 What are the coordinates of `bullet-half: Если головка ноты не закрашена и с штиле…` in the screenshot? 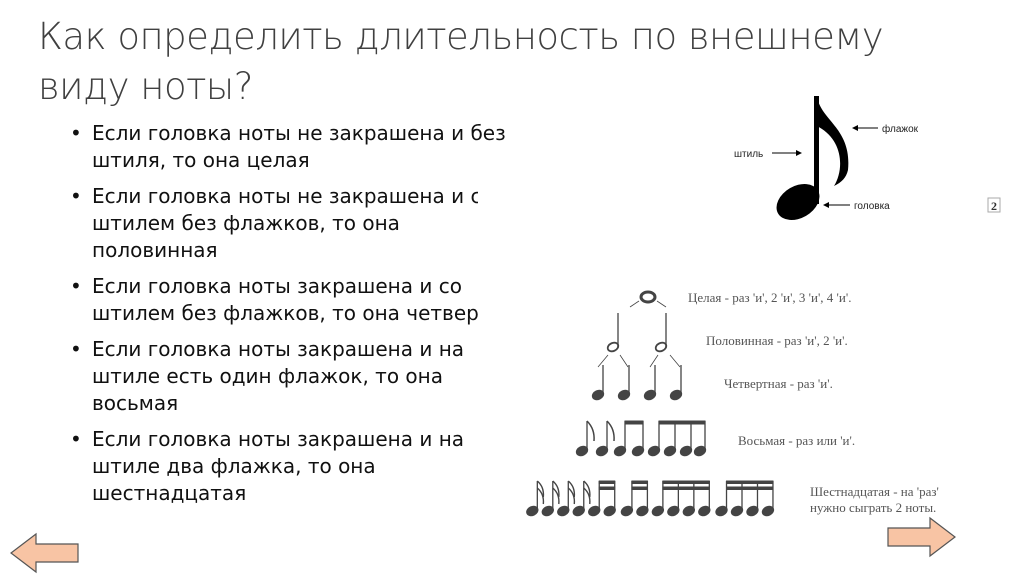 It's located at (300, 223).